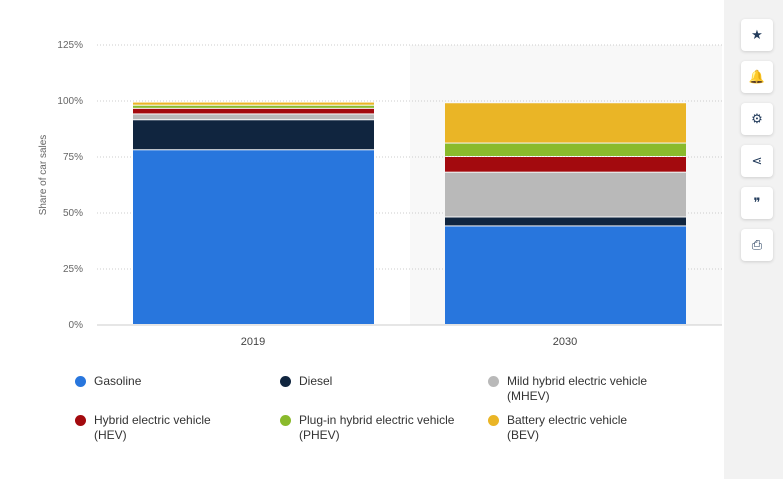  I want to click on y-tick-label: 0%, so click(76, 325).